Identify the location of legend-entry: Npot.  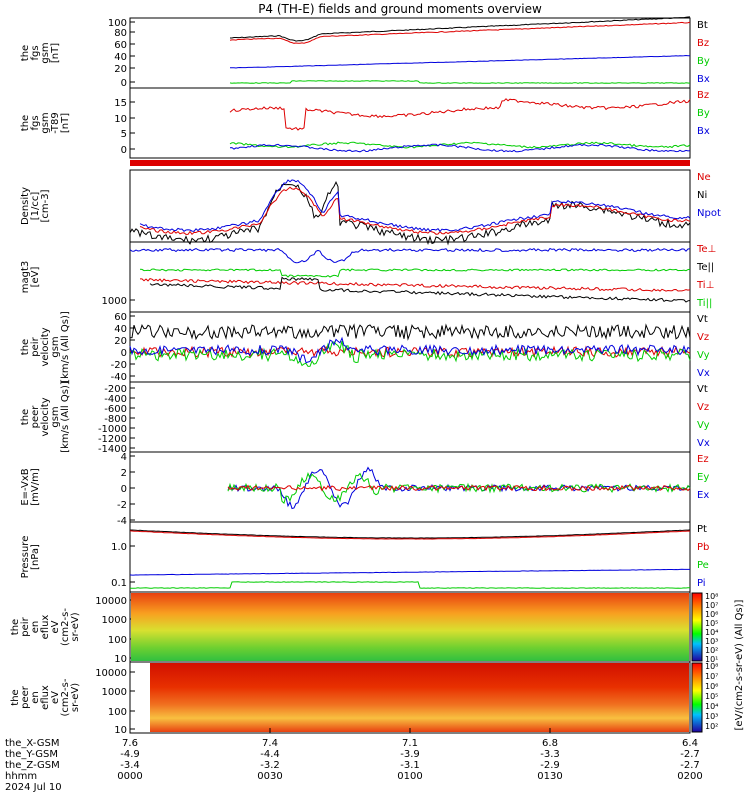
(709, 213).